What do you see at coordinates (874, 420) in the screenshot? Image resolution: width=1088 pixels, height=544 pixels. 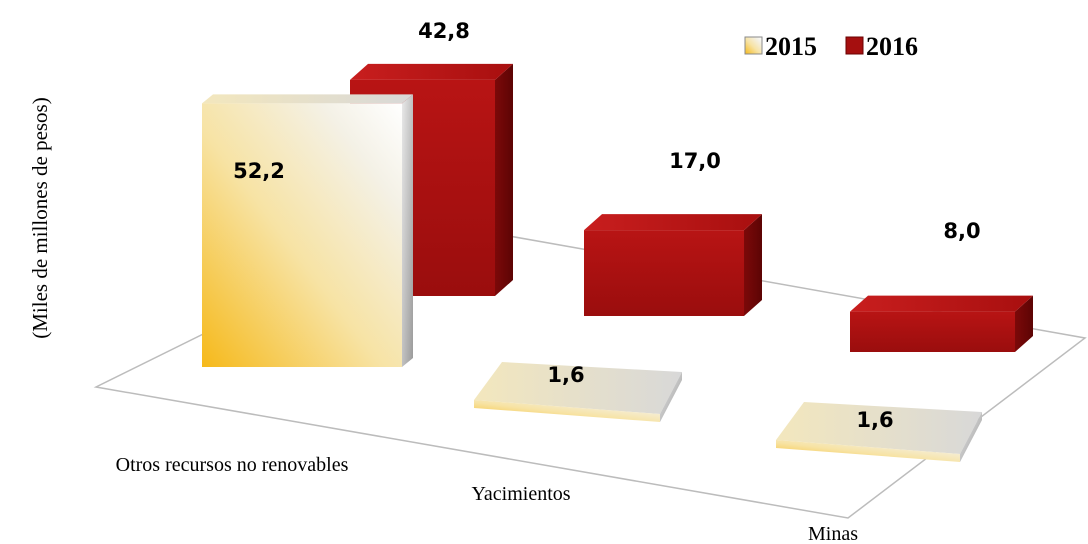 I see `data-label-2015-3: 1,6` at bounding box center [874, 420].